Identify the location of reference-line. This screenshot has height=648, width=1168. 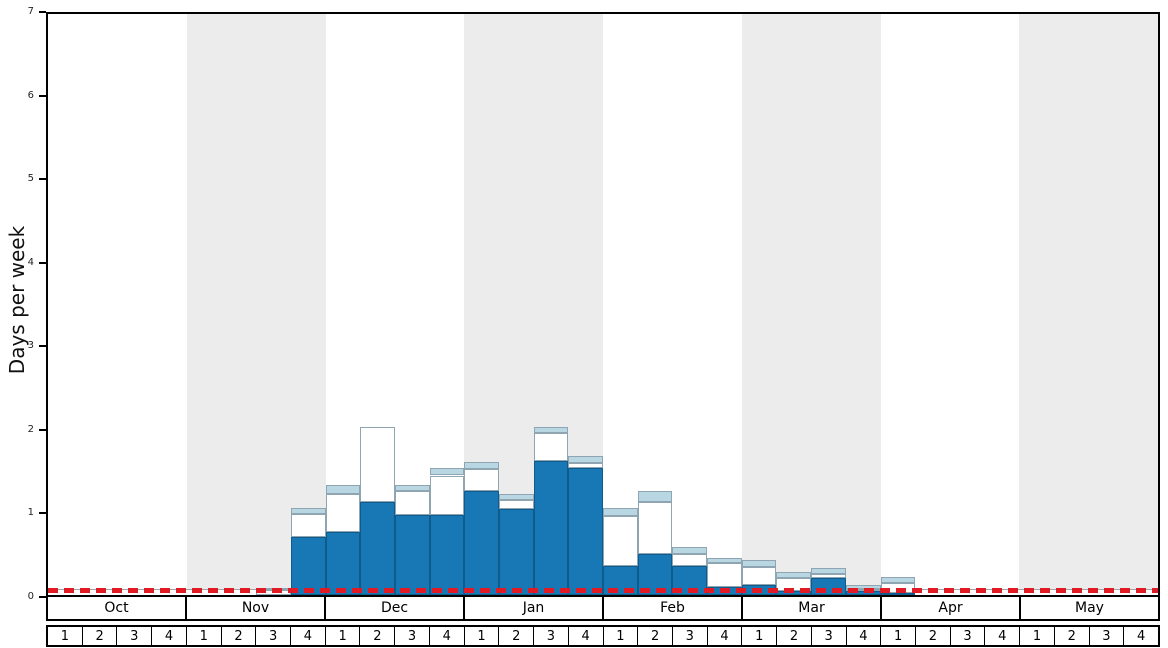
(603, 590).